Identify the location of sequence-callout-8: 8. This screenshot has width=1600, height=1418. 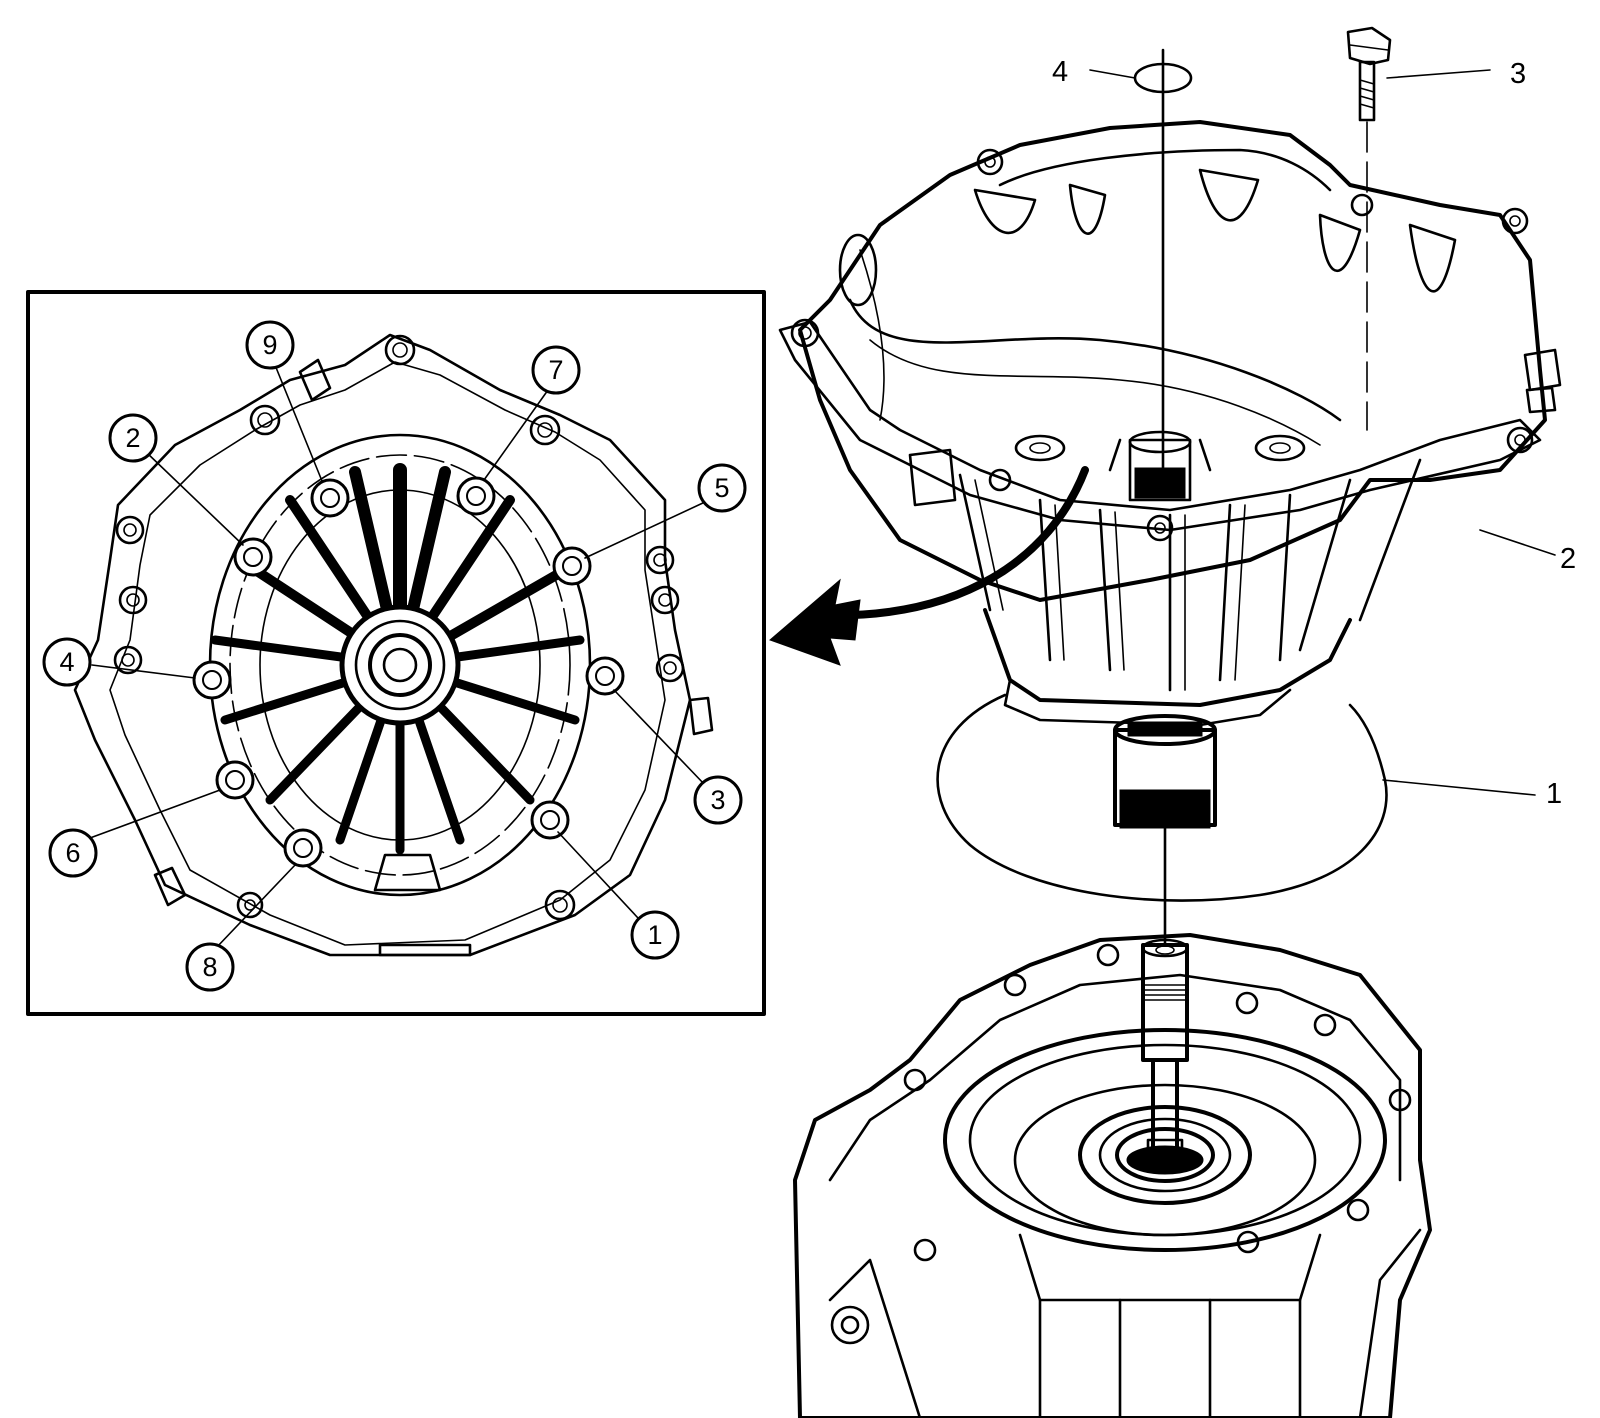
(210, 967).